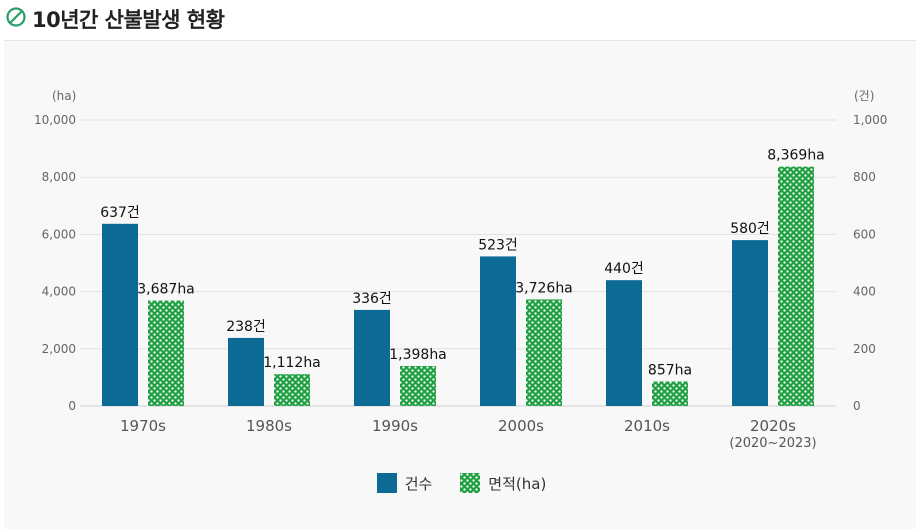 The width and height of the screenshot is (923, 532). Describe the element at coordinates (55, 120) in the screenshot. I see `y-left-tick-label: 10,000` at that location.